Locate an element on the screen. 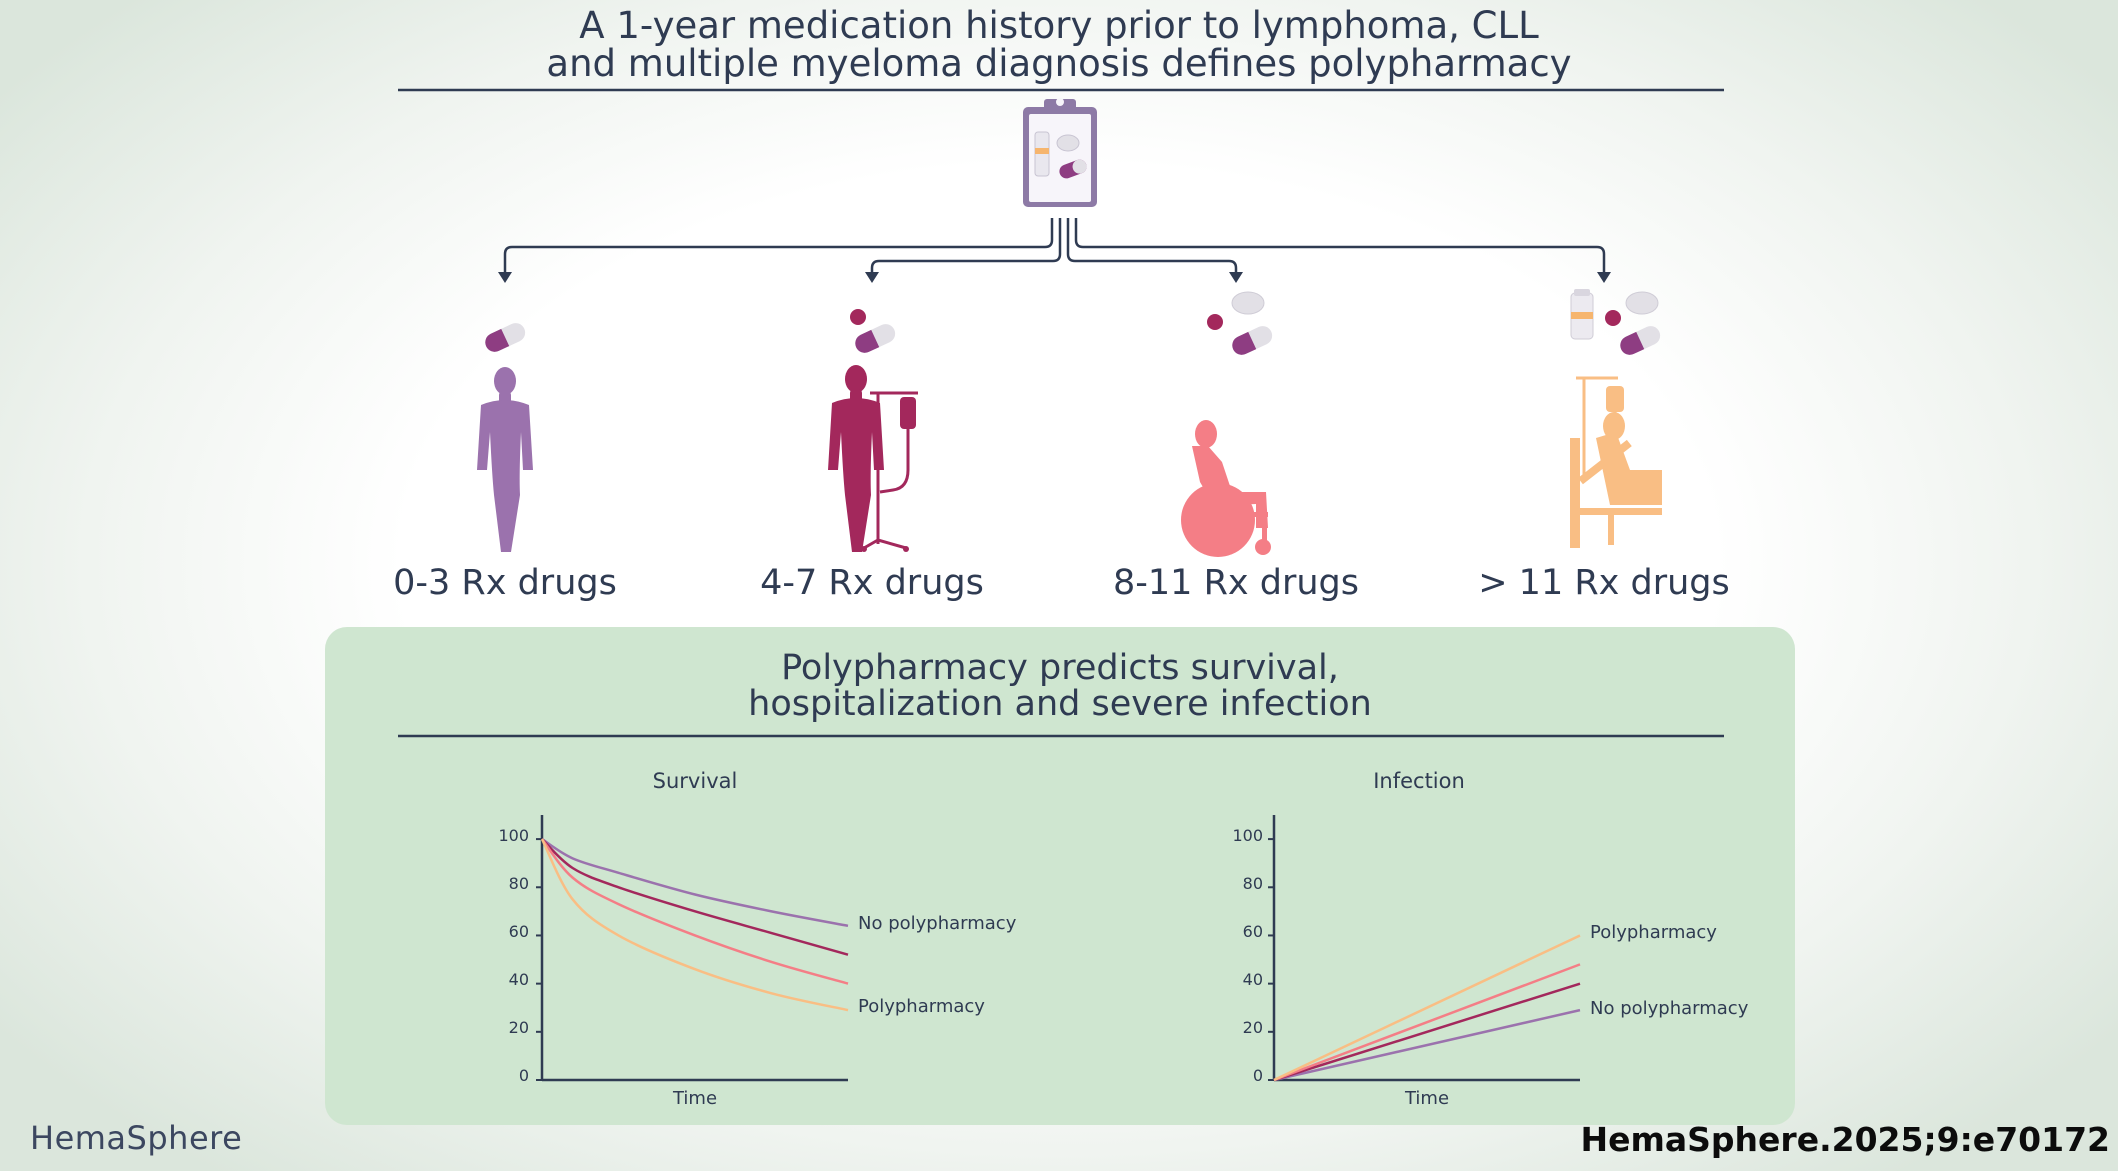 The image size is (2118, 1171). survival-label-no-polypharmacy: No polypharmacy is located at coordinates (937, 923).